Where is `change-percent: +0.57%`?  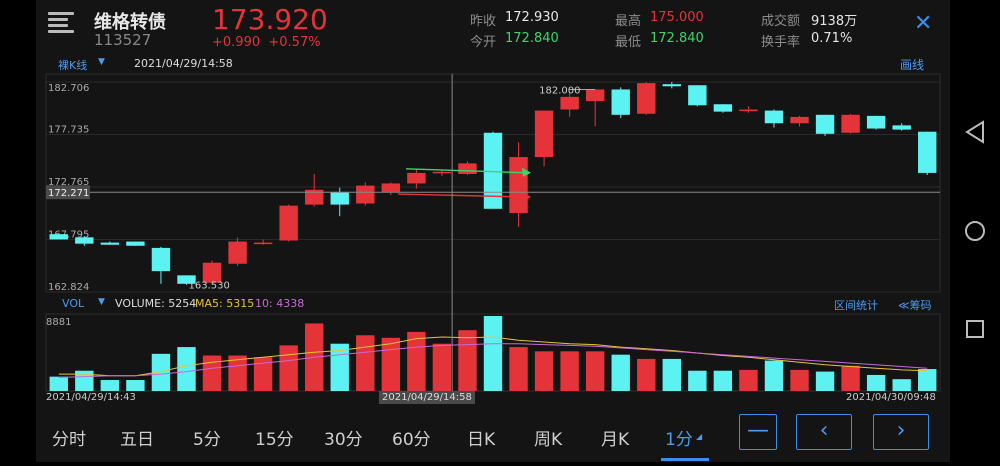
change-percent: +0.57% is located at coordinates (294, 42).